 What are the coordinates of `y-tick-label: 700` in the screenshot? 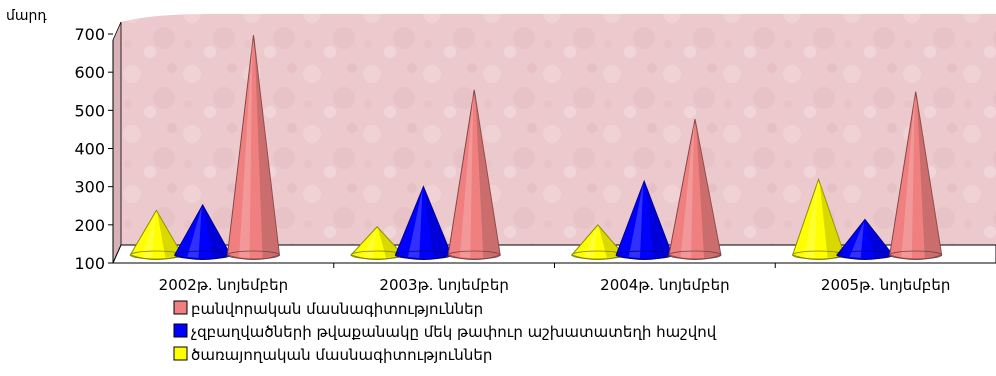 It's located at (89, 34).